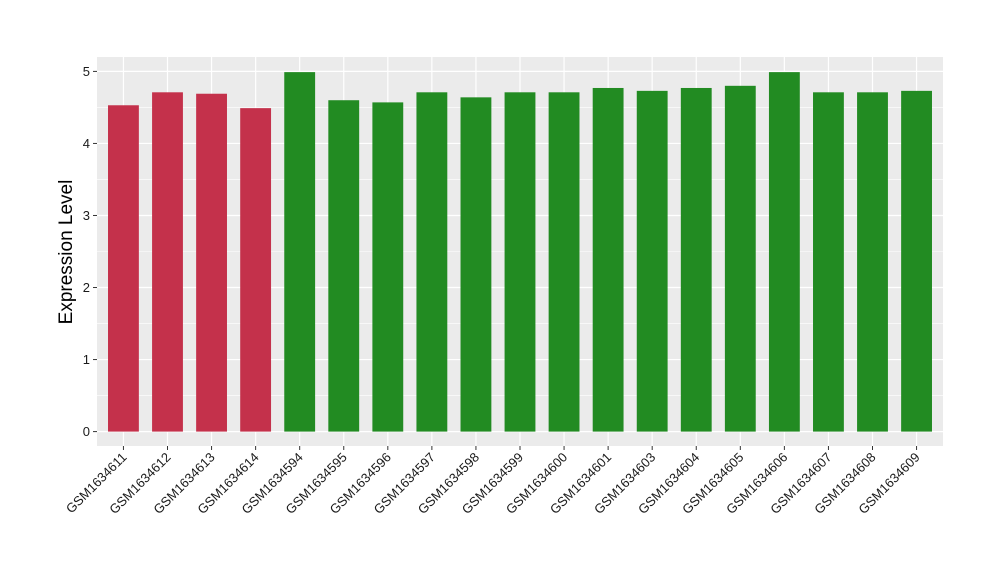 The image size is (1000, 580). Describe the element at coordinates (520, 262) in the screenshot. I see `bar-GSM1634599` at that location.